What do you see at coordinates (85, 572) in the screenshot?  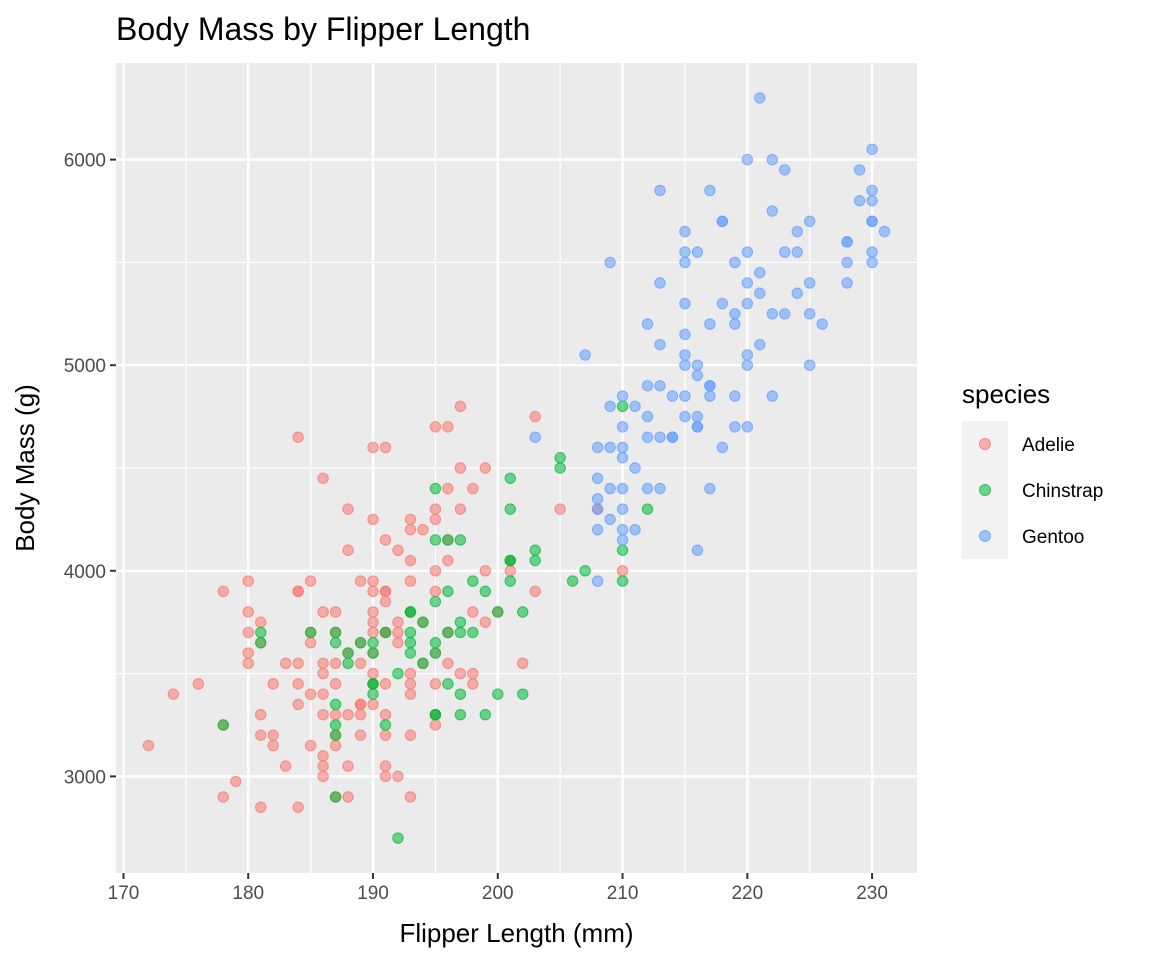 I see `y-tick-label: 4000` at bounding box center [85, 572].